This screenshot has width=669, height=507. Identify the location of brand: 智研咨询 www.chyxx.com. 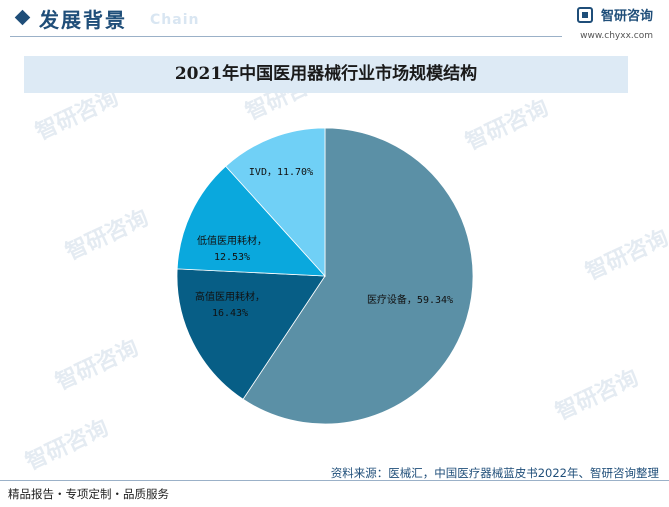
(614, 23).